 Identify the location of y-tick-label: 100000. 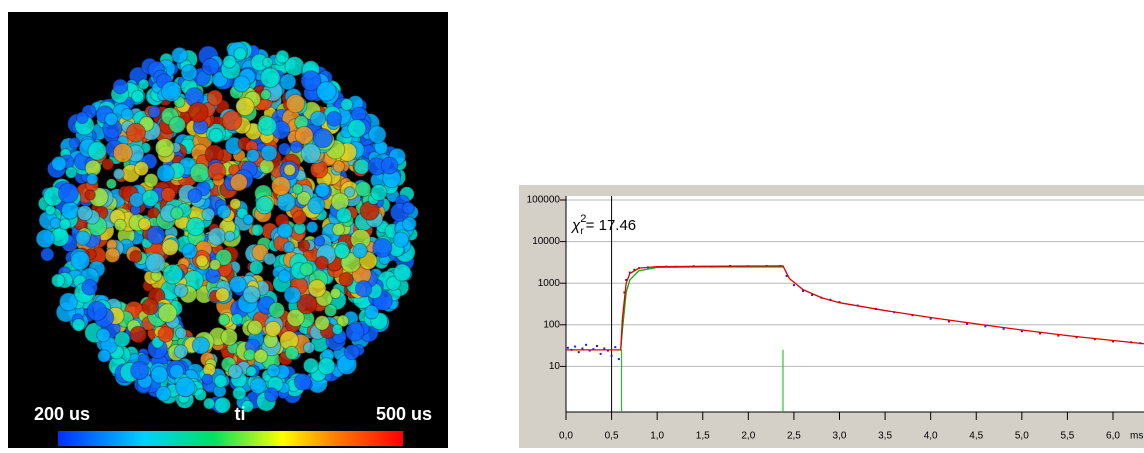
(544, 200).